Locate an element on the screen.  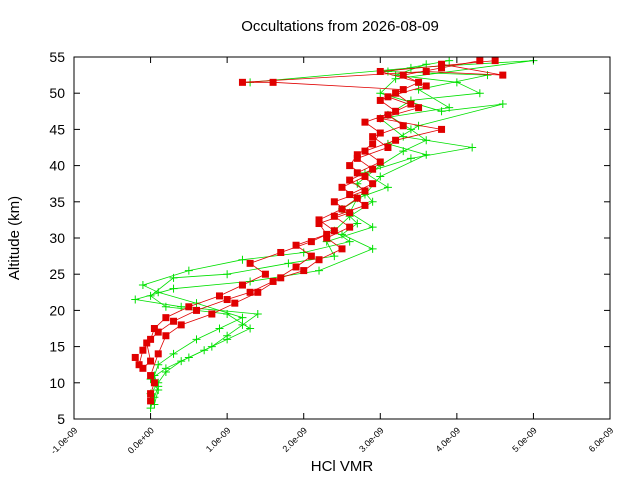
x-tick-label: -1.0e-09 is located at coordinates (64, 440).